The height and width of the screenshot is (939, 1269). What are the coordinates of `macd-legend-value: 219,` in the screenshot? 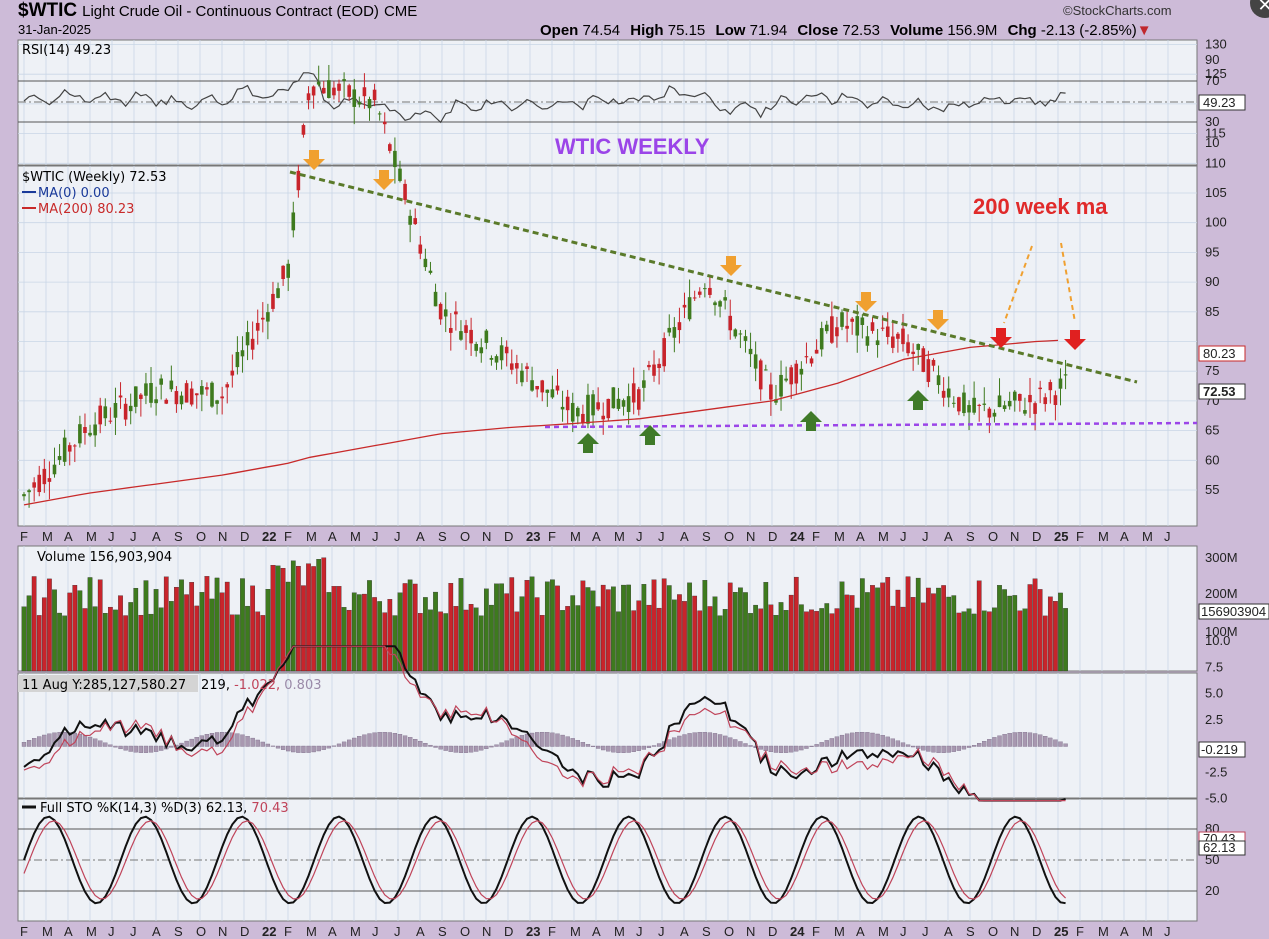 It's located at (215, 685).